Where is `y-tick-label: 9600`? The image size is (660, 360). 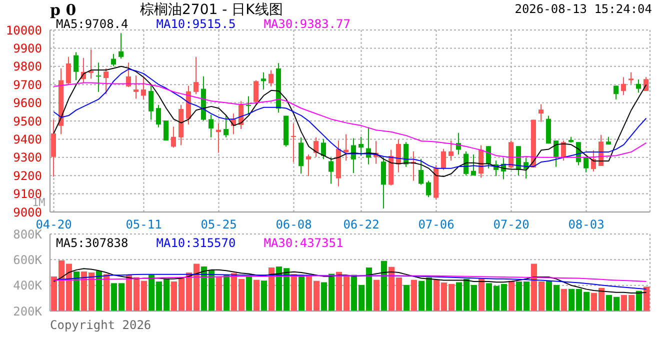 y-tick-label: 9600 is located at coordinates (27, 103).